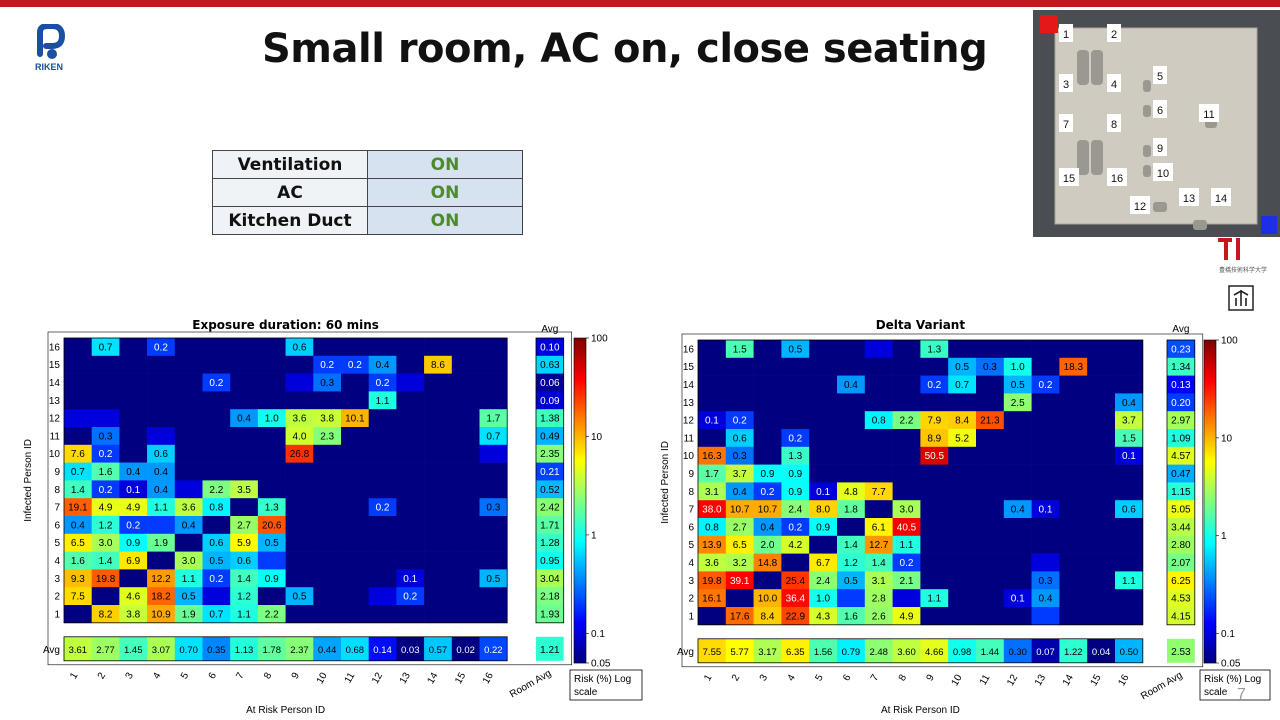 The image size is (1280, 720). What do you see at coordinates (1241, 694) in the screenshot?
I see `page-number: 7` at bounding box center [1241, 694].